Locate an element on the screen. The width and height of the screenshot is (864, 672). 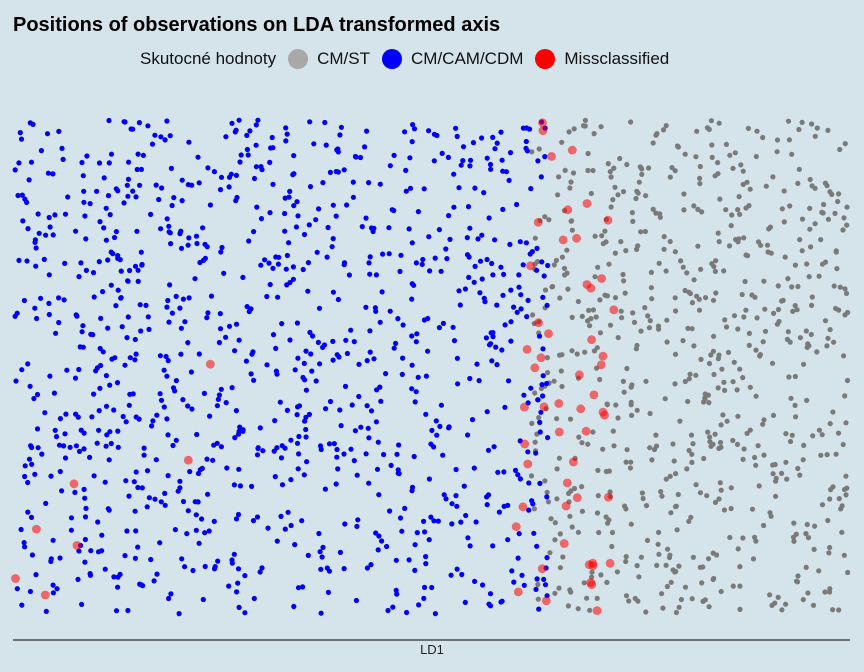
legend-key-cm-cam-cdm is located at coordinates (392, 59).